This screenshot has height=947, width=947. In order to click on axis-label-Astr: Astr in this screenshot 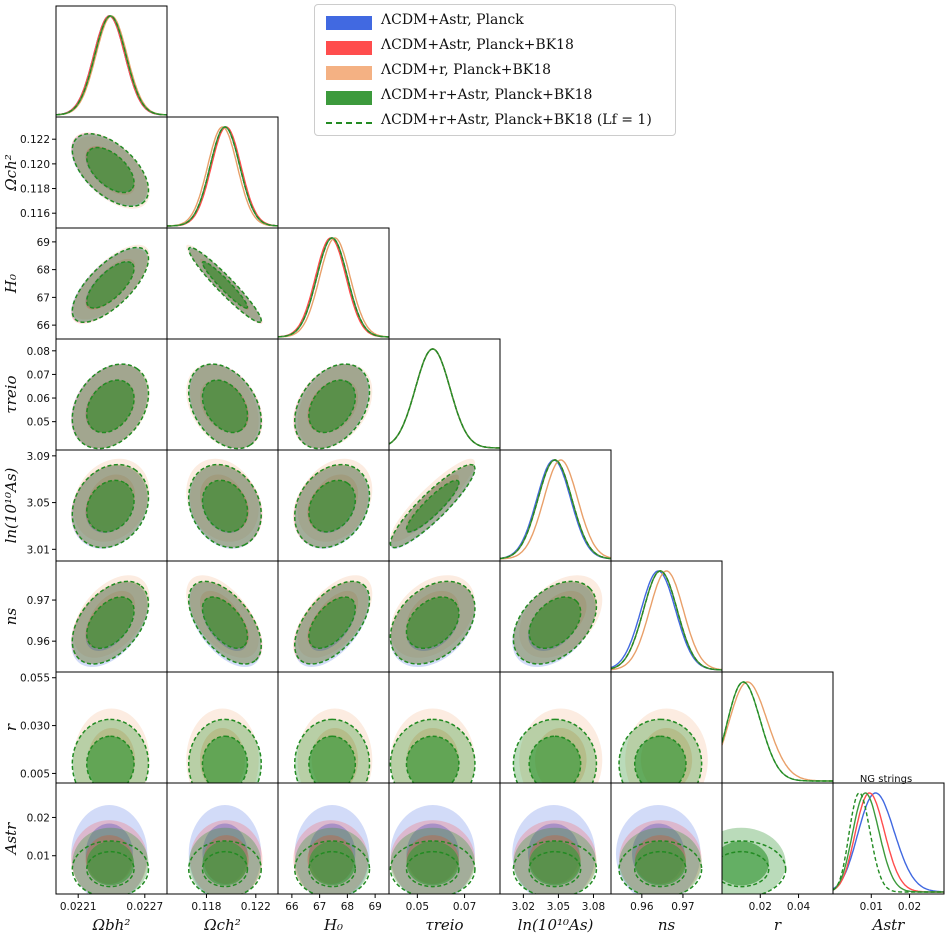, I will do `click(888, 925)`.